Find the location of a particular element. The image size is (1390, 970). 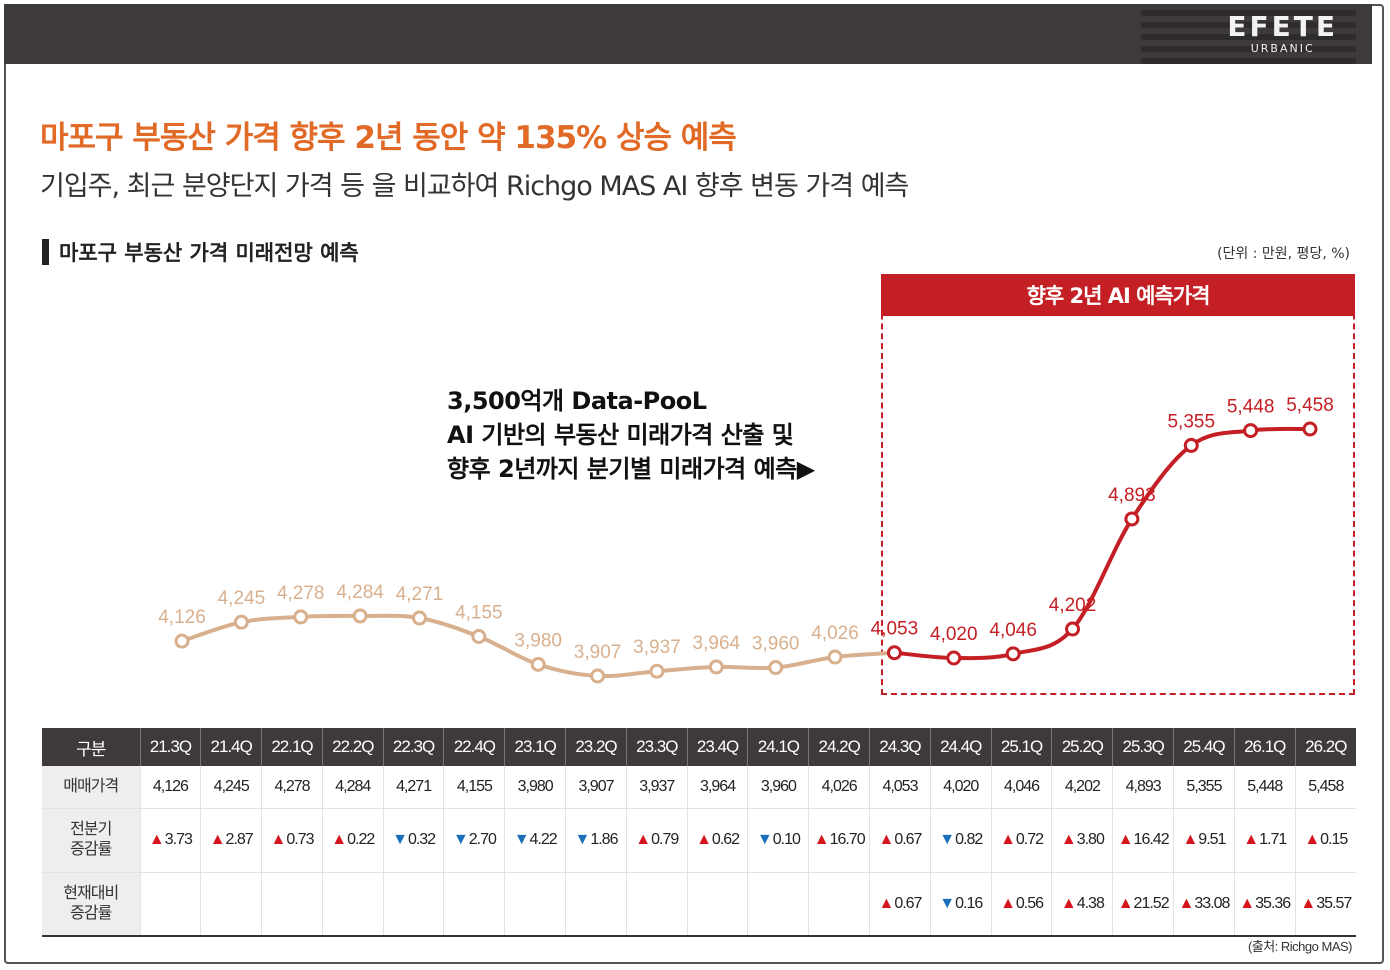

table-cell: 5,448 is located at coordinates (1264, 787).